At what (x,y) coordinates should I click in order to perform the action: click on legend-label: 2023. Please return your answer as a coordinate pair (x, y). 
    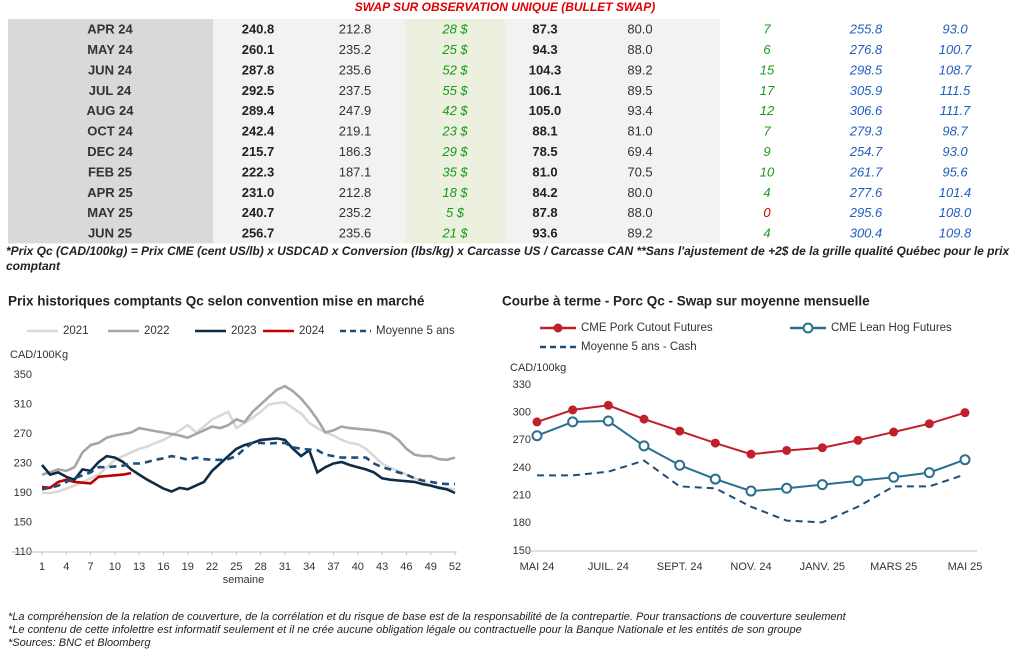
    Looking at the image, I should click on (244, 331).